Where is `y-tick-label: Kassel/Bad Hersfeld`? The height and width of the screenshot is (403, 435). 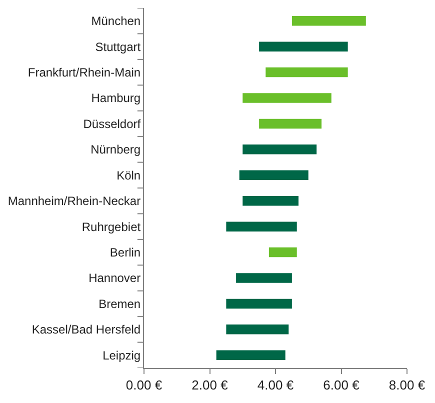
y-tick-label: Kassel/Bad Hersfeld is located at coordinates (86, 329).